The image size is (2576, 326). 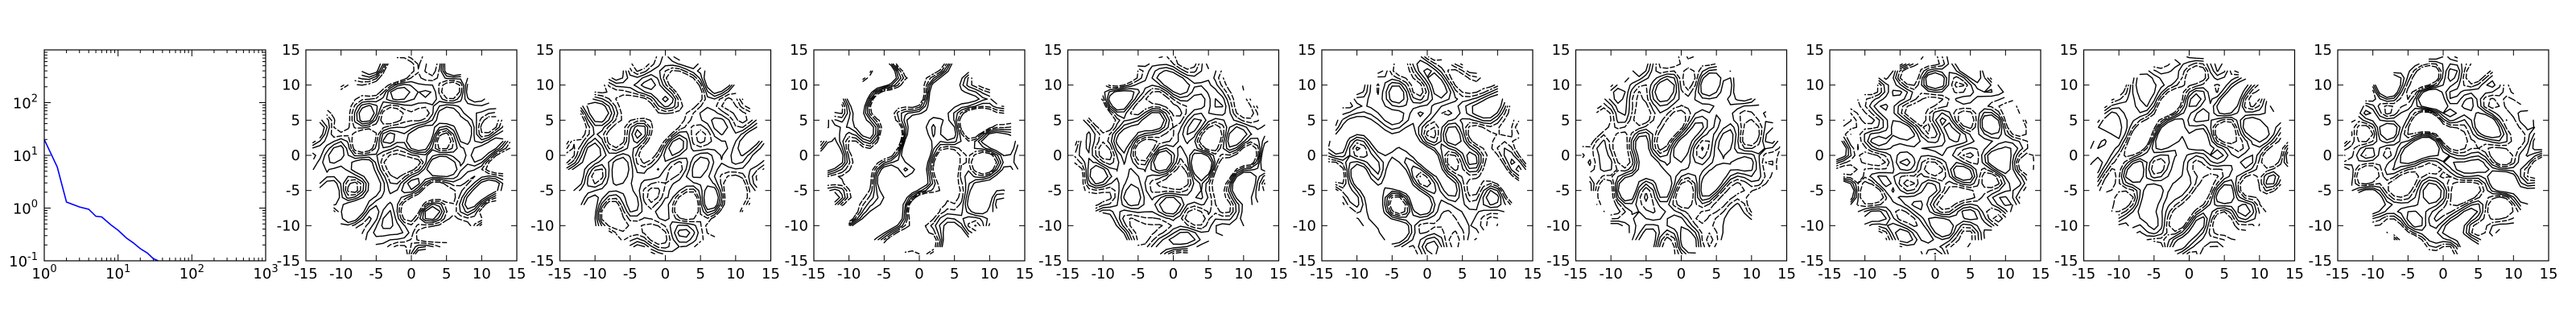 What do you see at coordinates (23, 260) in the screenshot?
I see `y-tick-label: 10⁻¹` at bounding box center [23, 260].